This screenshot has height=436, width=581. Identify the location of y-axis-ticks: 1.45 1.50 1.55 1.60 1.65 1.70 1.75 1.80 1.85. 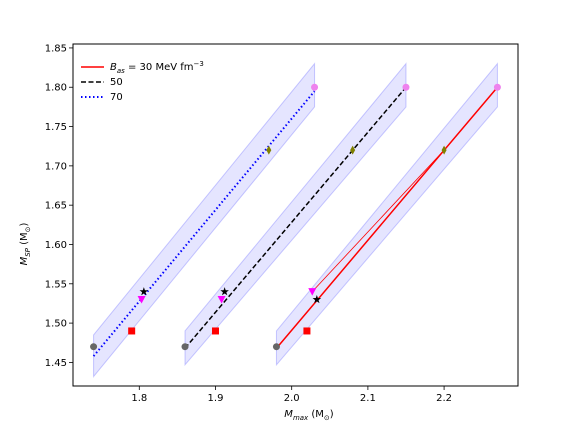
(59, 206).